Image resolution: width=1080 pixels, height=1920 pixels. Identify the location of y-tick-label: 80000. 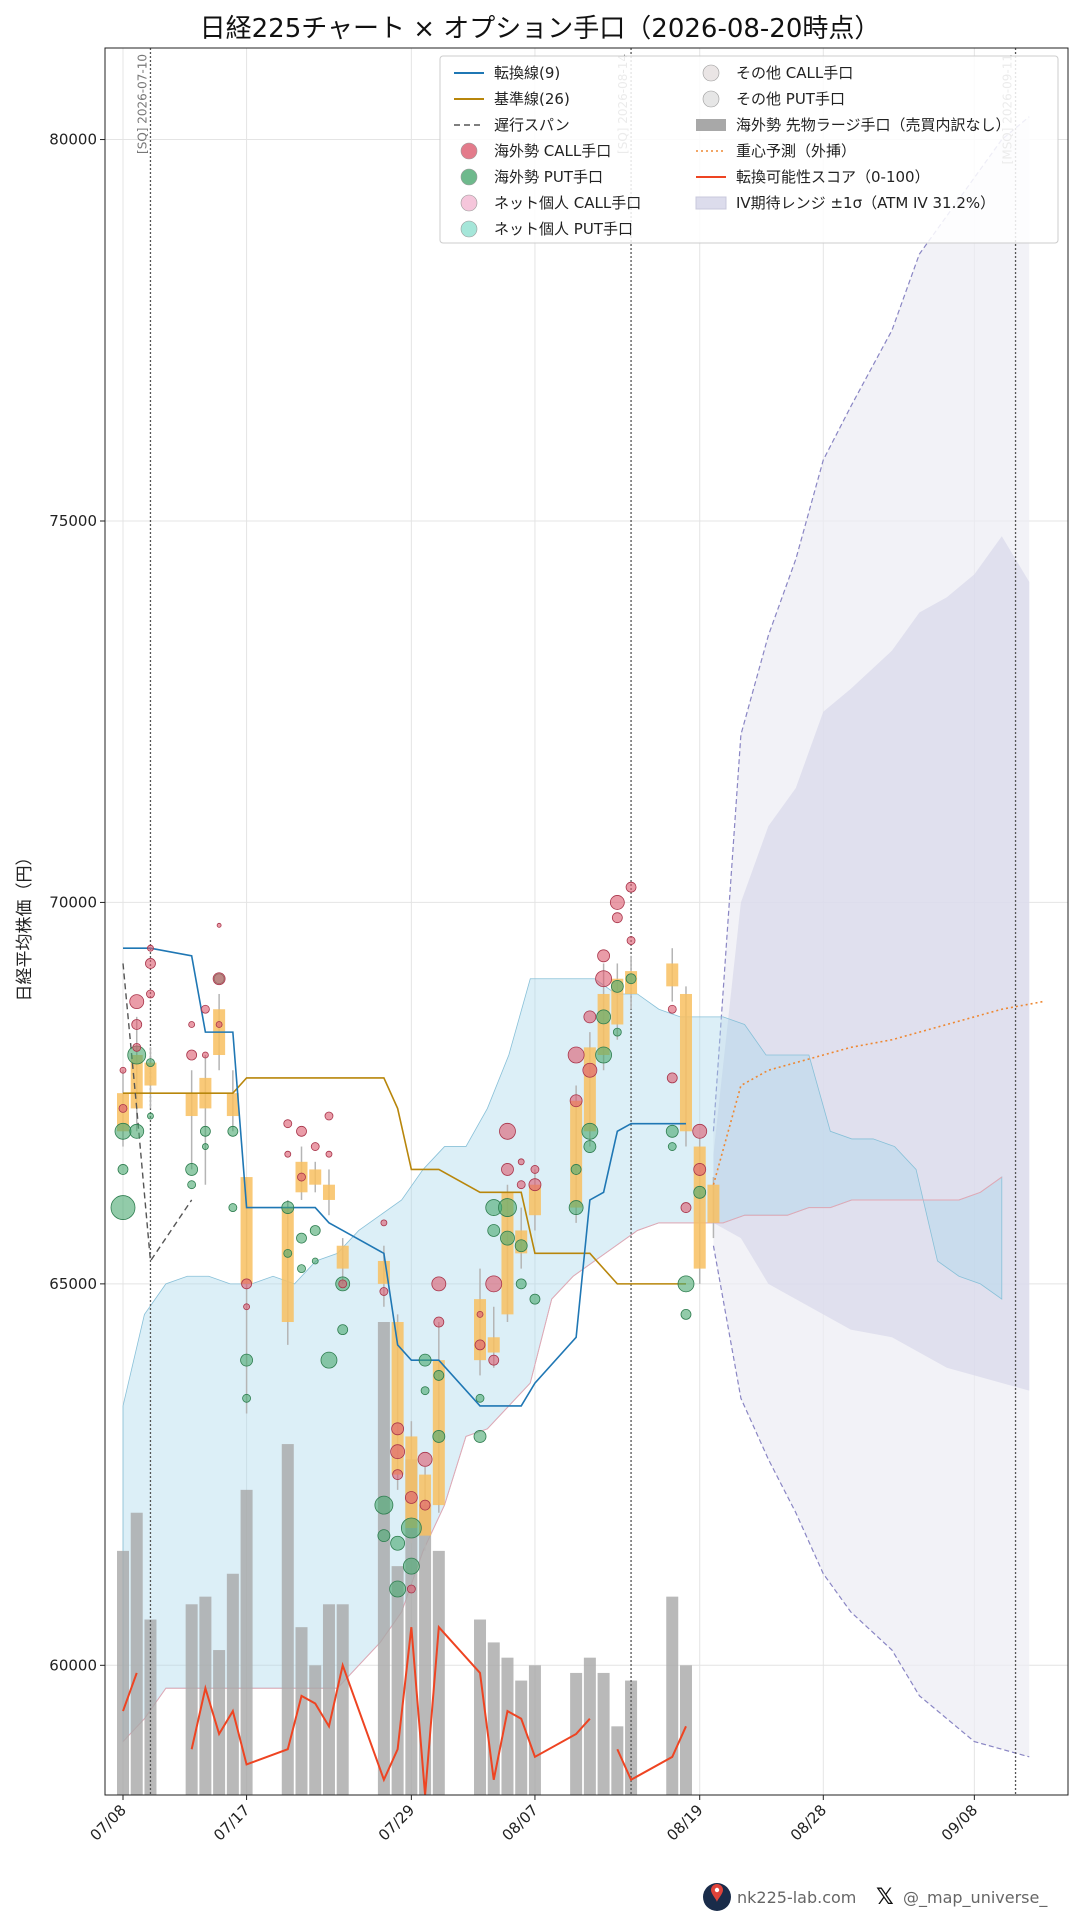
(73, 140).